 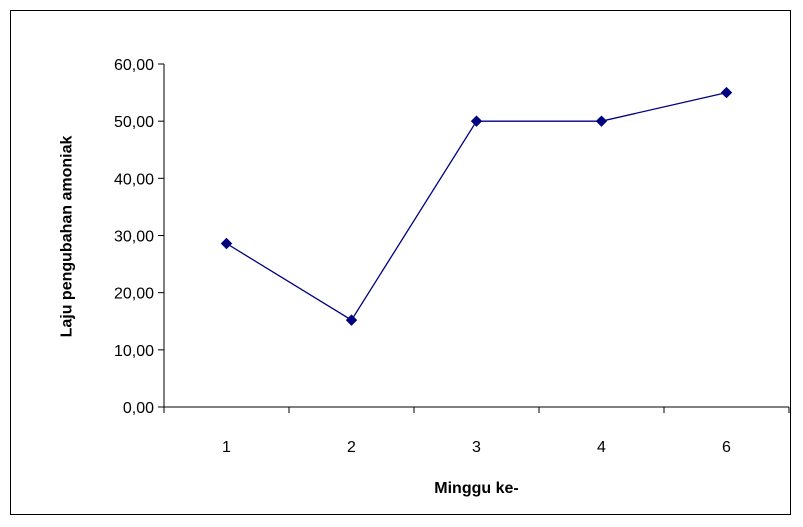 I want to click on y-tick-label: 30,00, so click(x=134, y=237).